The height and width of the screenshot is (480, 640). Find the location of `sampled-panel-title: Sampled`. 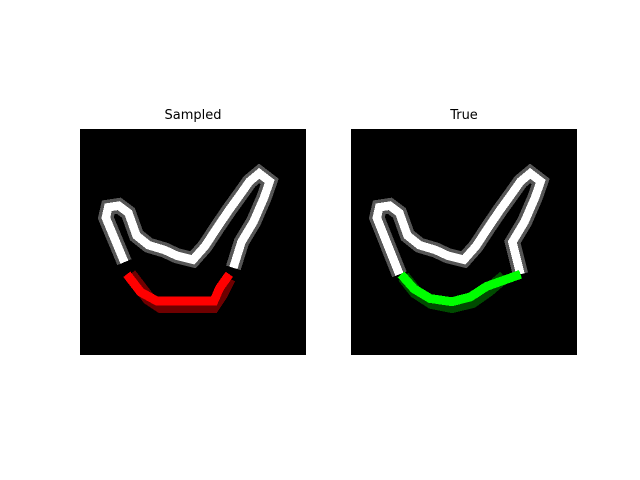

sampled-panel-title: Sampled is located at coordinates (193, 115).